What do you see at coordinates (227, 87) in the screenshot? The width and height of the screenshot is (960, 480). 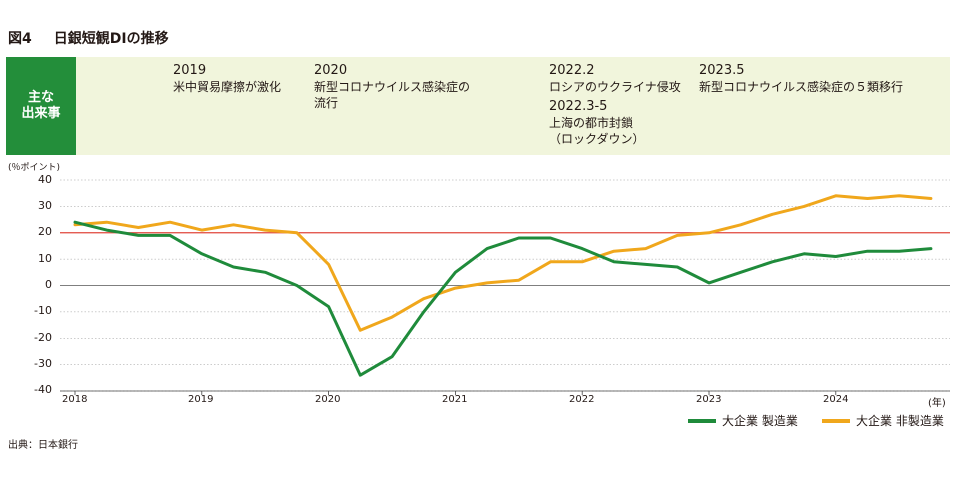 I see `event-text: 米中貿易摩擦が激化` at bounding box center [227, 87].